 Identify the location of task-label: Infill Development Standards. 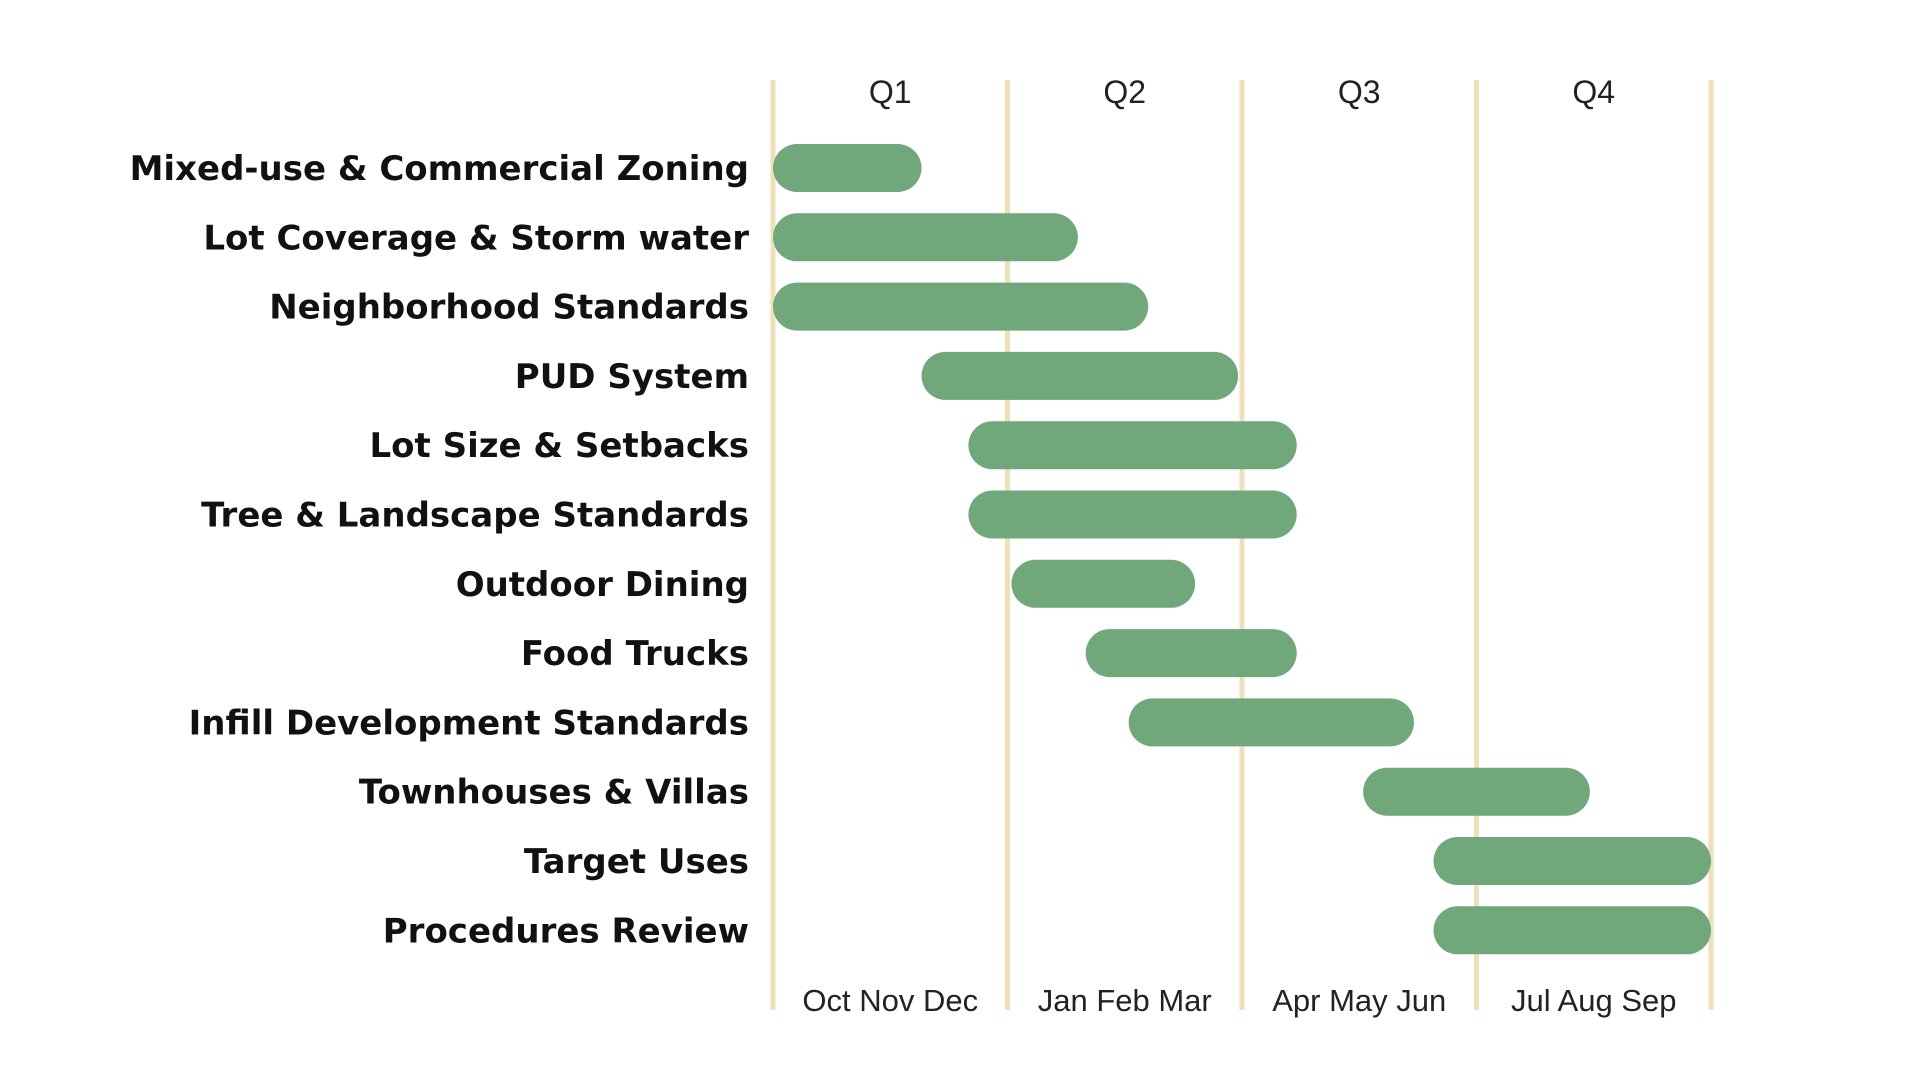
(469, 723).